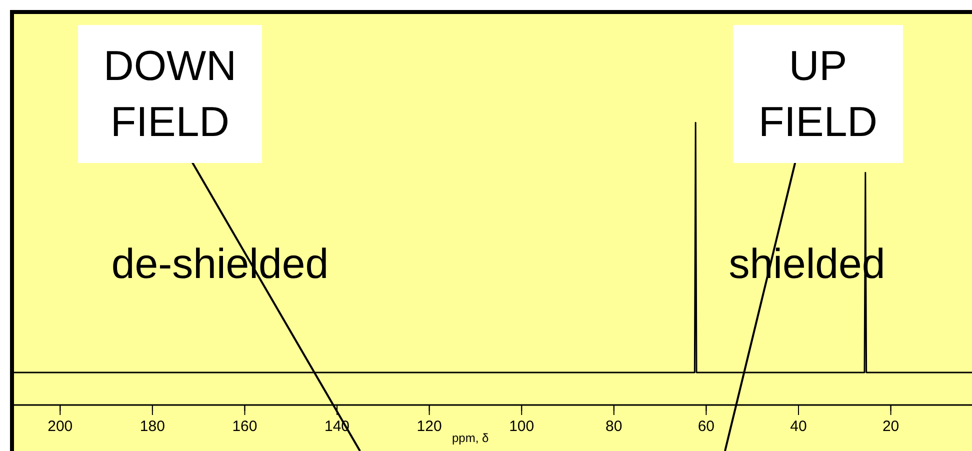  What do you see at coordinates (521, 426) in the screenshot?
I see `x-tick-label: 100` at bounding box center [521, 426].